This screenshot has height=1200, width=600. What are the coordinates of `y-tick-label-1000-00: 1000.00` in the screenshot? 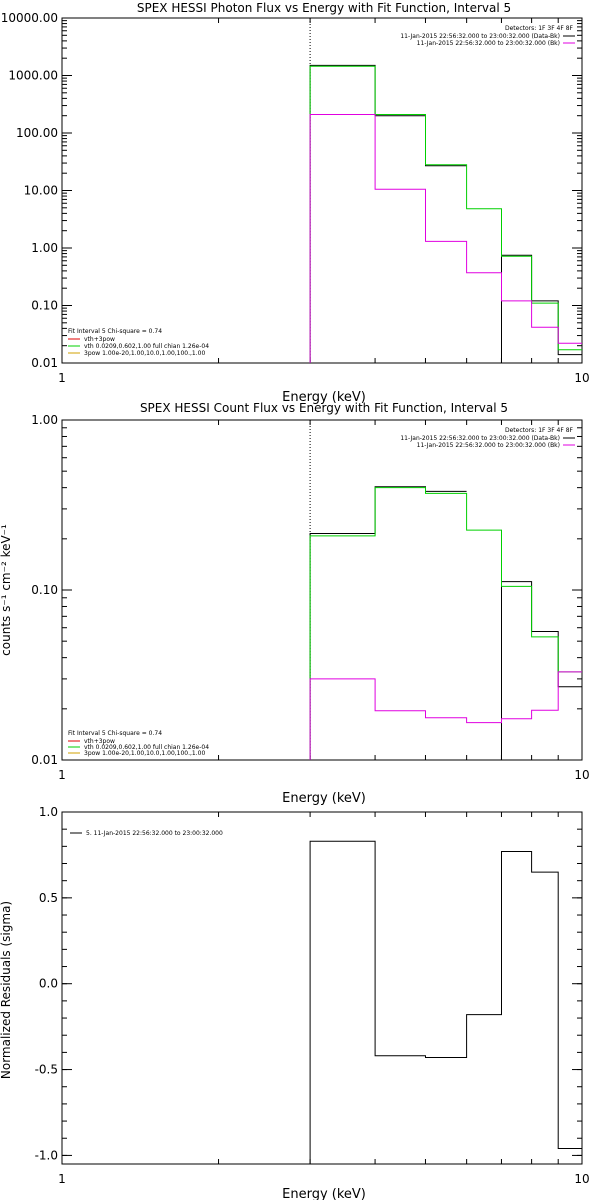 It's located at (33, 76).